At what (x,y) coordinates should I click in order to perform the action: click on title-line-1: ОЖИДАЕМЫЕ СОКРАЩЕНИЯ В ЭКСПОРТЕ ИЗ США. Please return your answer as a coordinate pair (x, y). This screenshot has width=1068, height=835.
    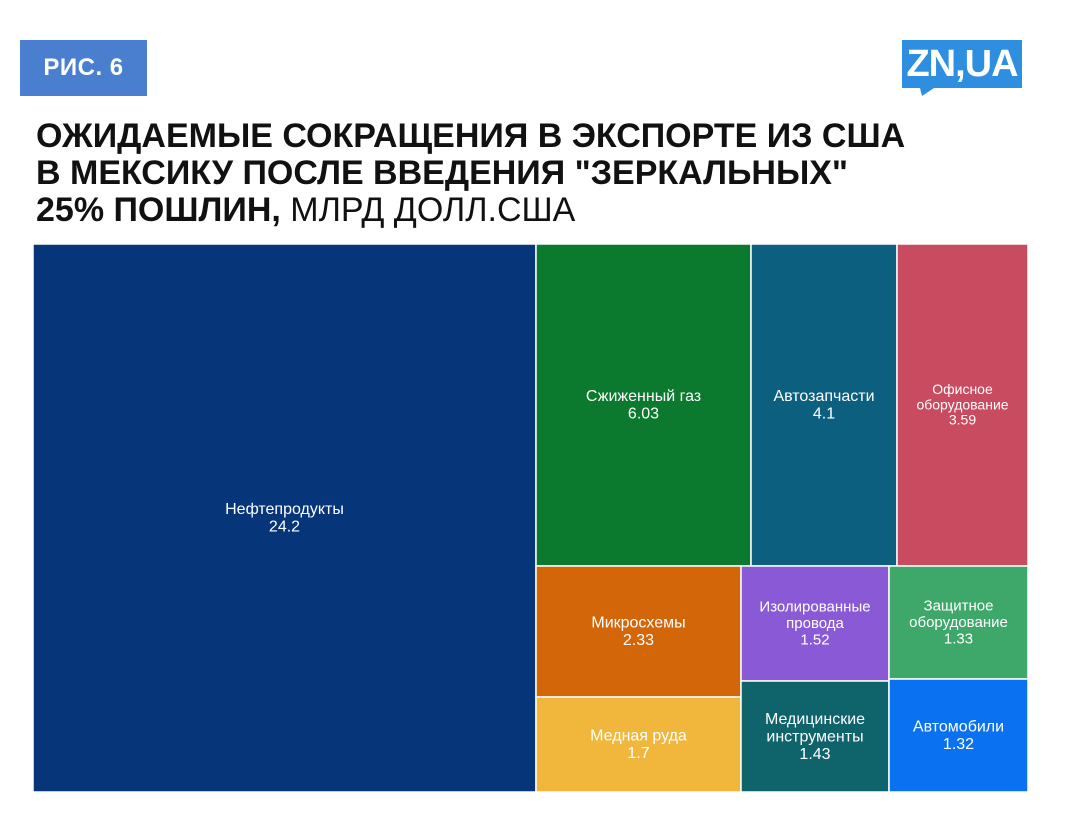
    Looking at the image, I should click on (471, 136).